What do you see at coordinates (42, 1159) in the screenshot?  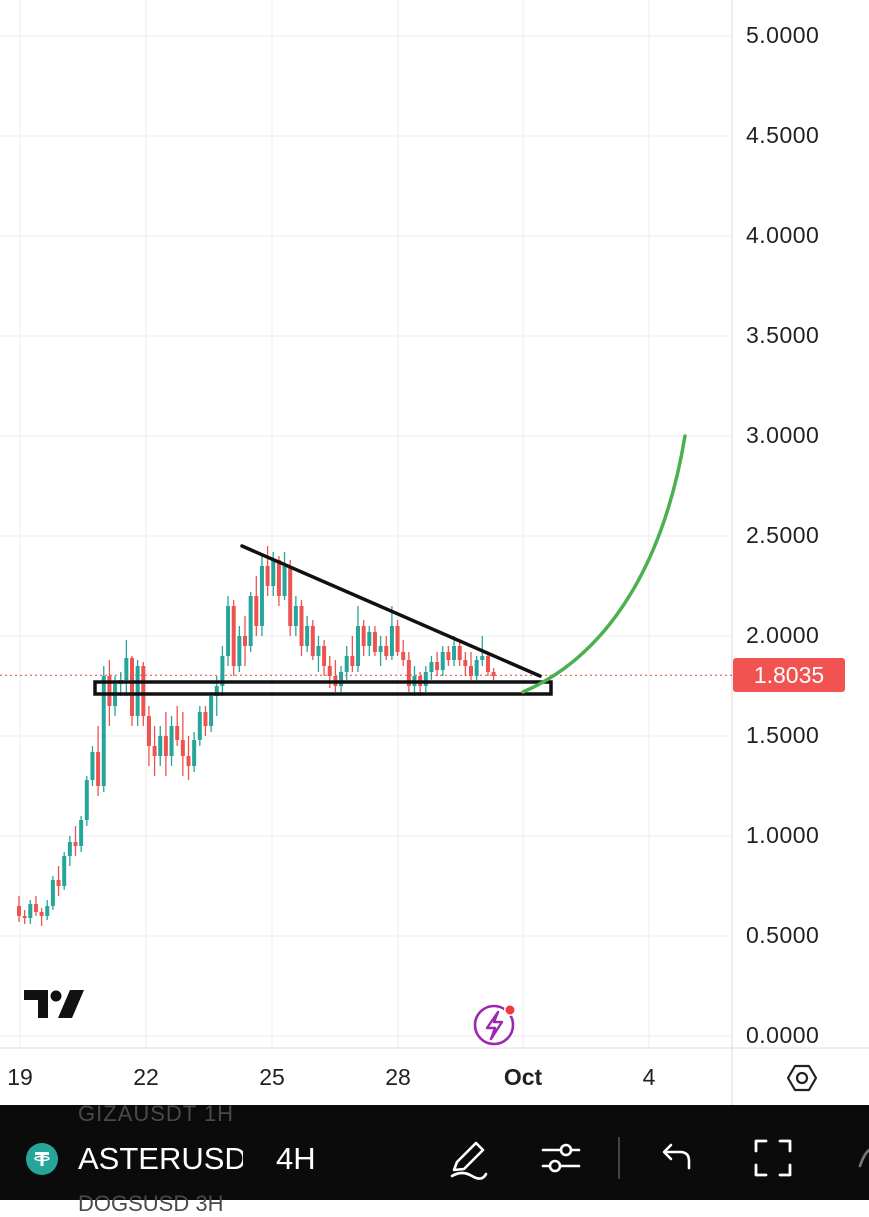 I see `tether-icon` at bounding box center [42, 1159].